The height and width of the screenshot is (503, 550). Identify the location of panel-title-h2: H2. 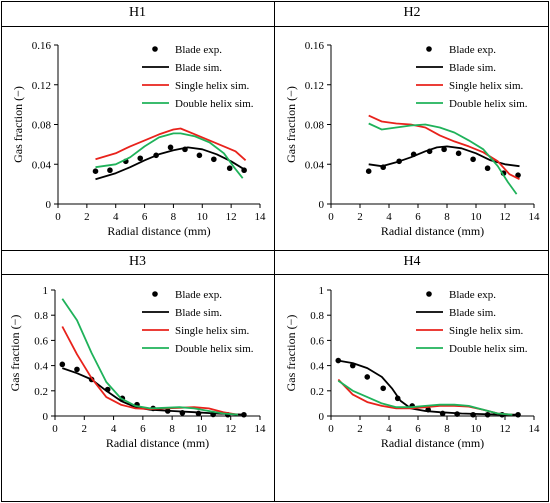
(412, 12).